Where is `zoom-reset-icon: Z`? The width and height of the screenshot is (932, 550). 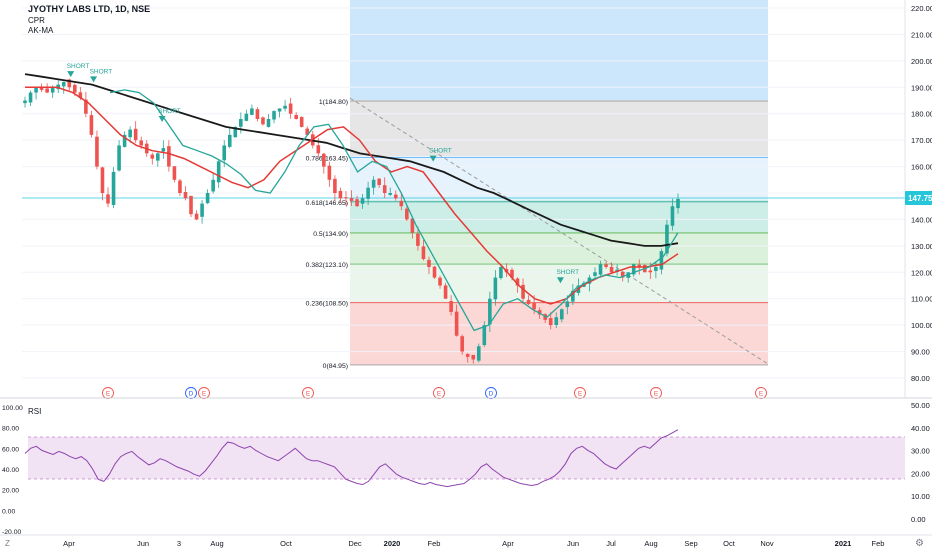 zoom-reset-icon: Z is located at coordinates (7, 543).